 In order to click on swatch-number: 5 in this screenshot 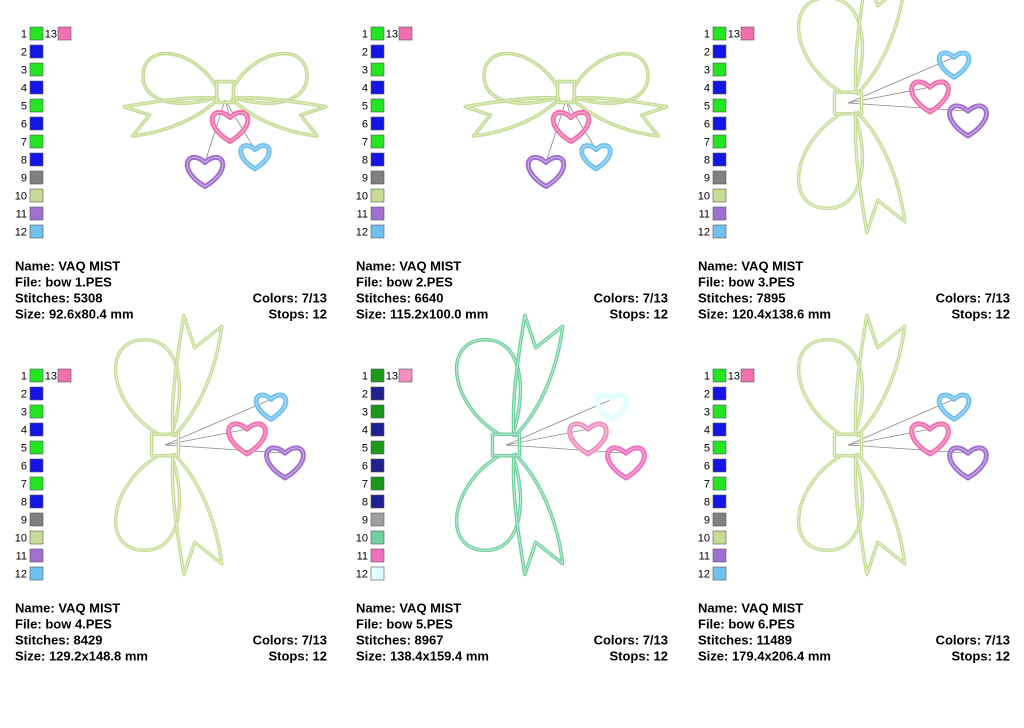, I will do `click(365, 106)`.